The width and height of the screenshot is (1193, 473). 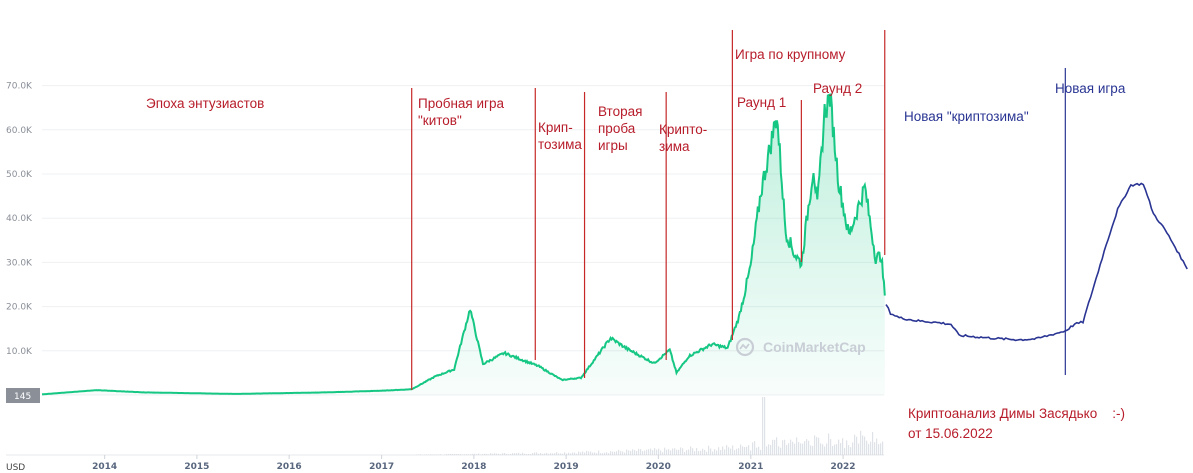 I want to click on volume-bars, so click(x=650, y=426).